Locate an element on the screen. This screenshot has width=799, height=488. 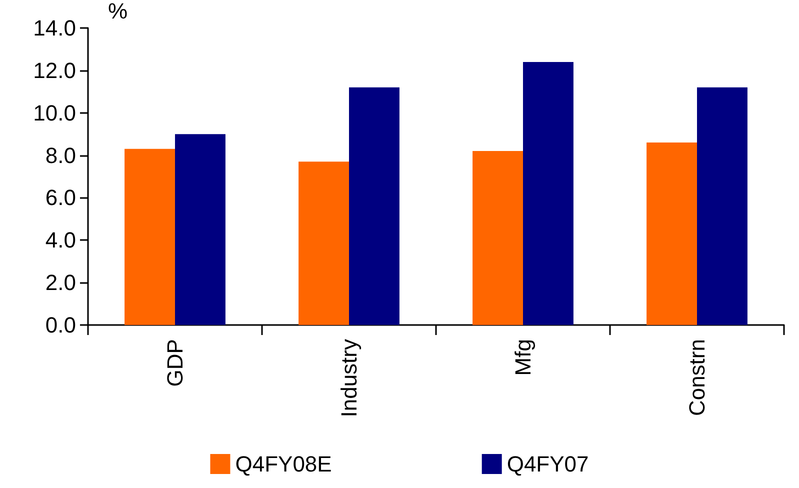
y-tick-label: 14.0 is located at coordinates (54, 28).